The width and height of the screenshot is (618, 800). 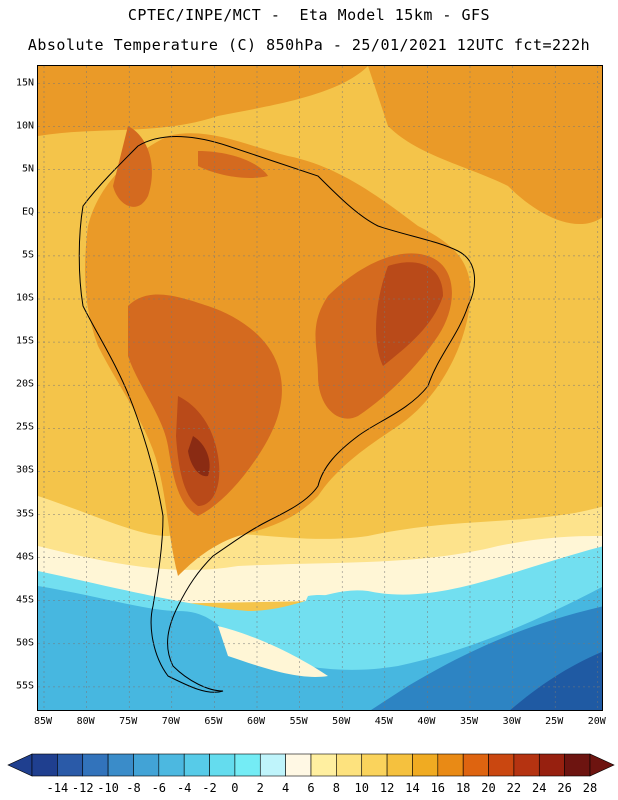 What do you see at coordinates (43, 721) in the screenshot?
I see `lon-tick-label: 85W` at bounding box center [43, 721].